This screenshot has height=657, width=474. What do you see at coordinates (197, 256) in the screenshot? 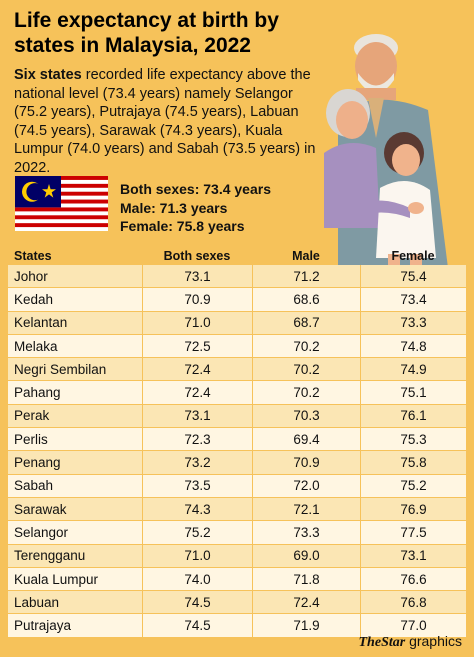
I see `header-both-sexes: Both sexes` at bounding box center [197, 256].